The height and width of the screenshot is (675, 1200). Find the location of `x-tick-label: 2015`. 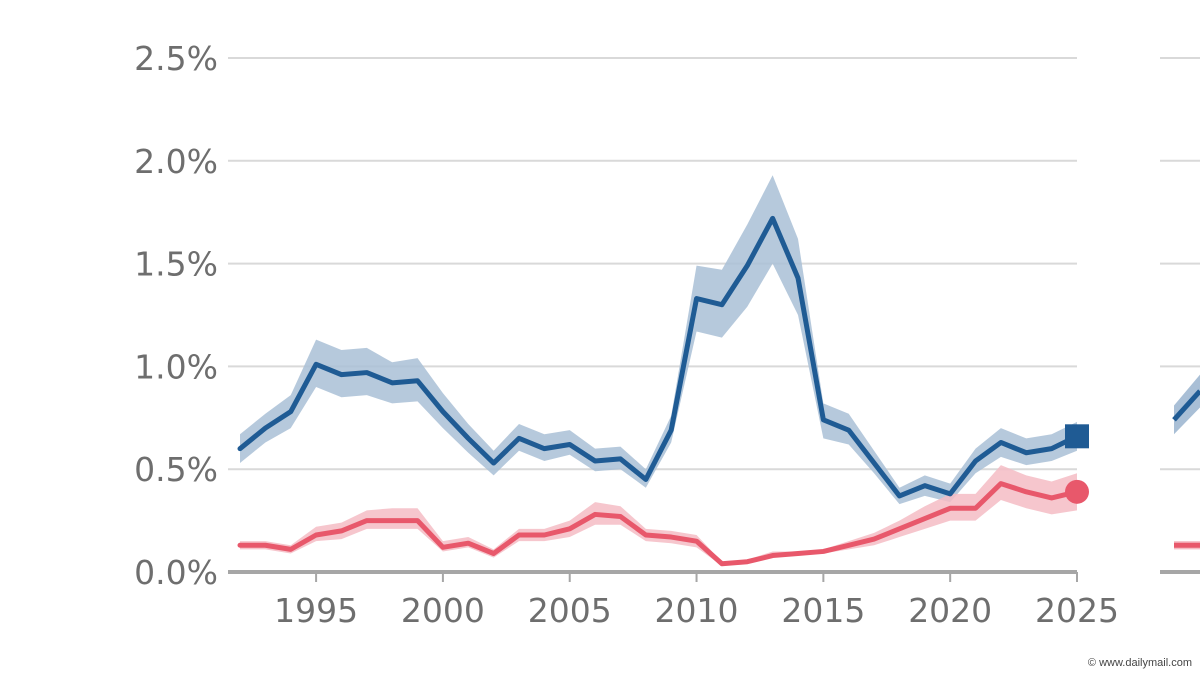

x-tick-label: 2015 is located at coordinates (823, 610).